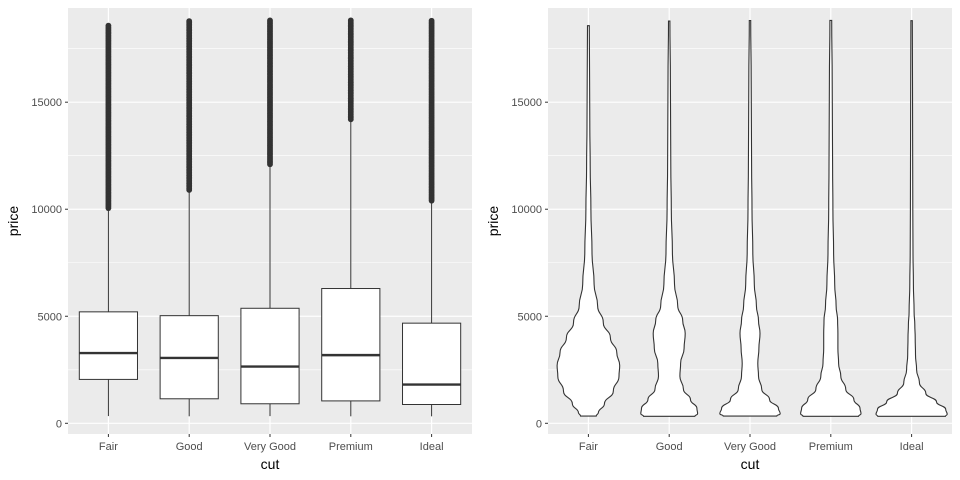 This screenshot has height=480, width=960. What do you see at coordinates (750, 218) in the screenshot?
I see `violin-very-good` at bounding box center [750, 218].